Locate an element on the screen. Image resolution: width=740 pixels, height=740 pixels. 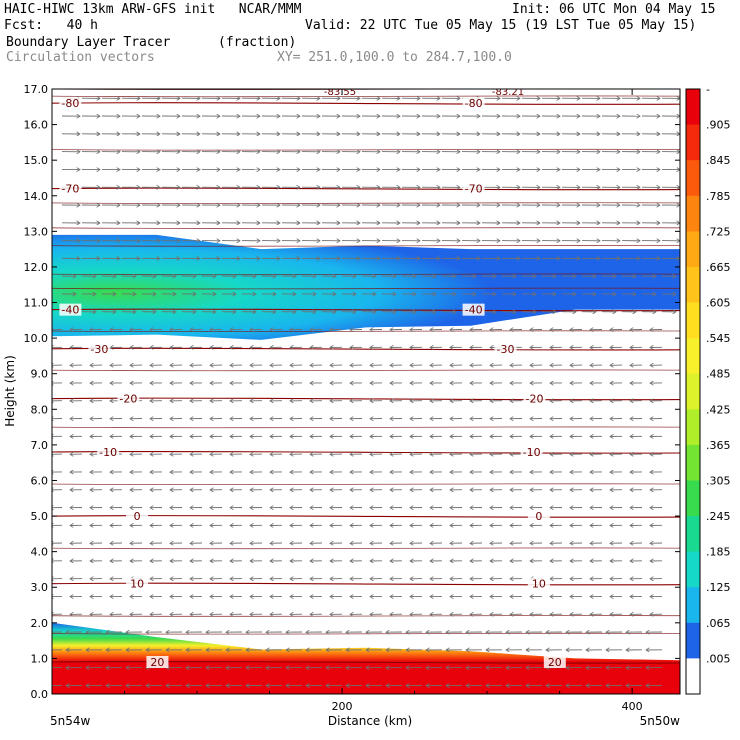
y-tick-label: 1.0 is located at coordinates (40, 658).